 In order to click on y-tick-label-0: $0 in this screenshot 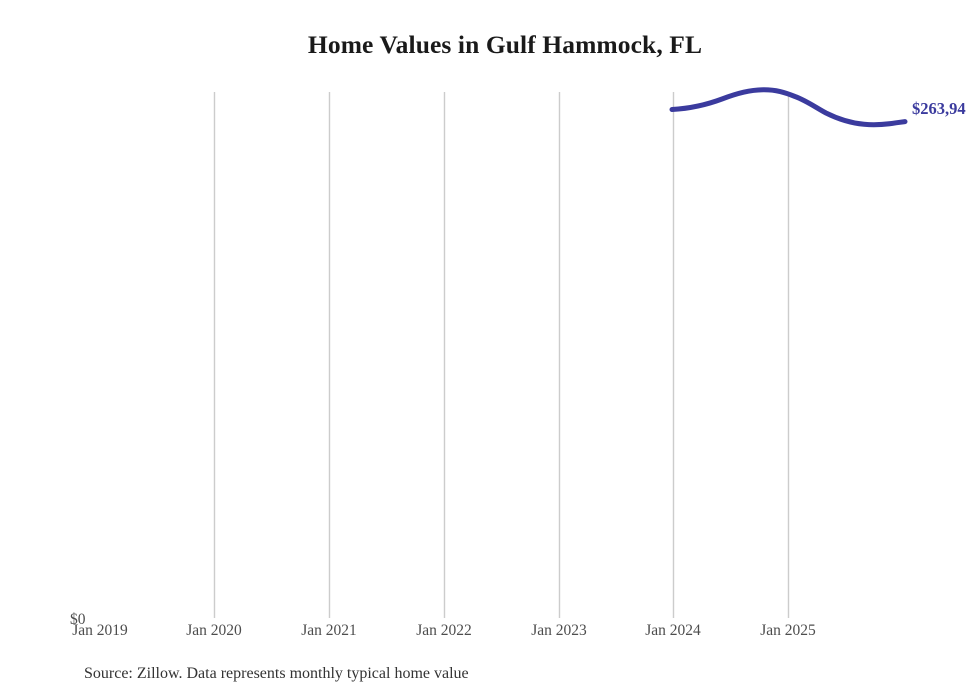, I will do `click(78, 619)`.